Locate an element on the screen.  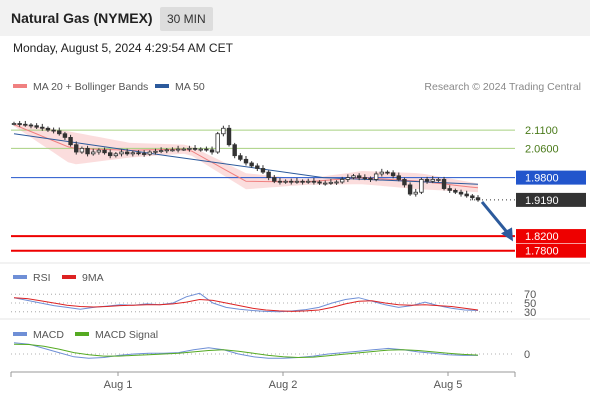
legend-label-9ma: 9MA is located at coordinates (93, 278).